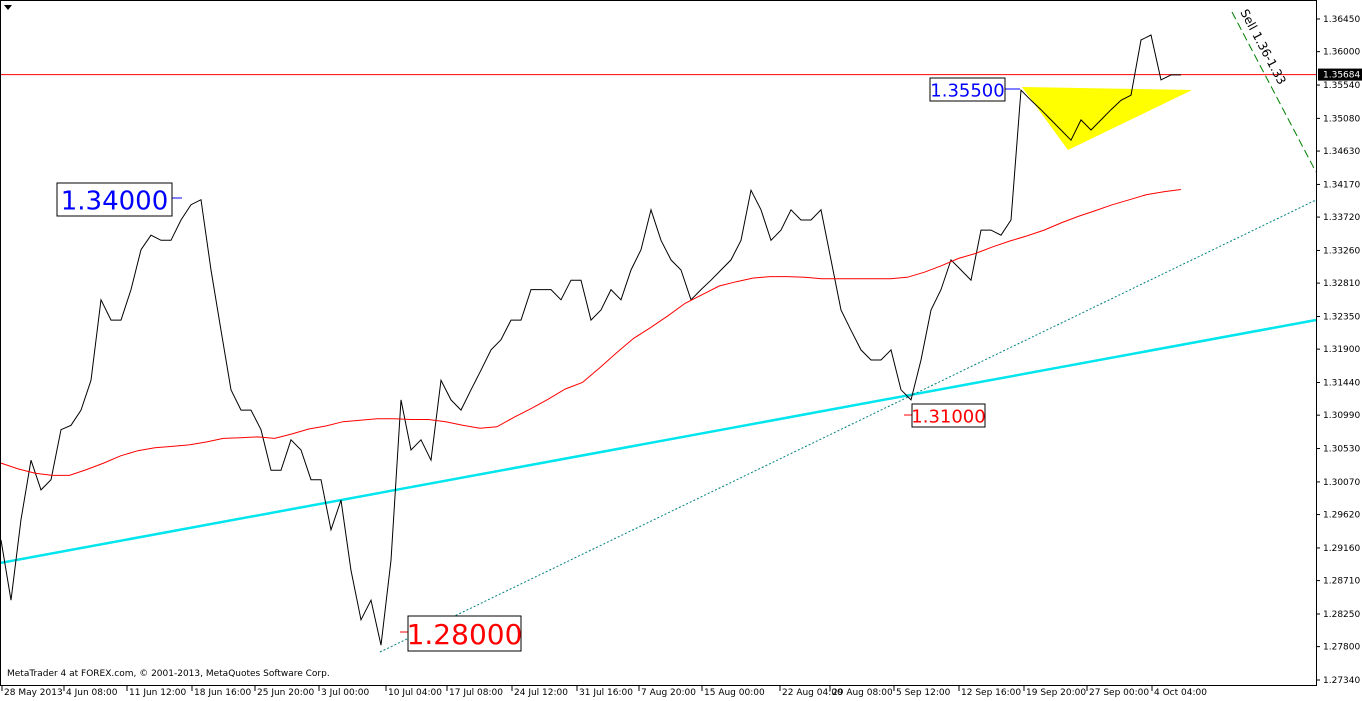 This screenshot has width=1362, height=701. Describe the element at coordinates (1341, 350) in the screenshot. I see `y-tick-label: 1.31900` at that location.